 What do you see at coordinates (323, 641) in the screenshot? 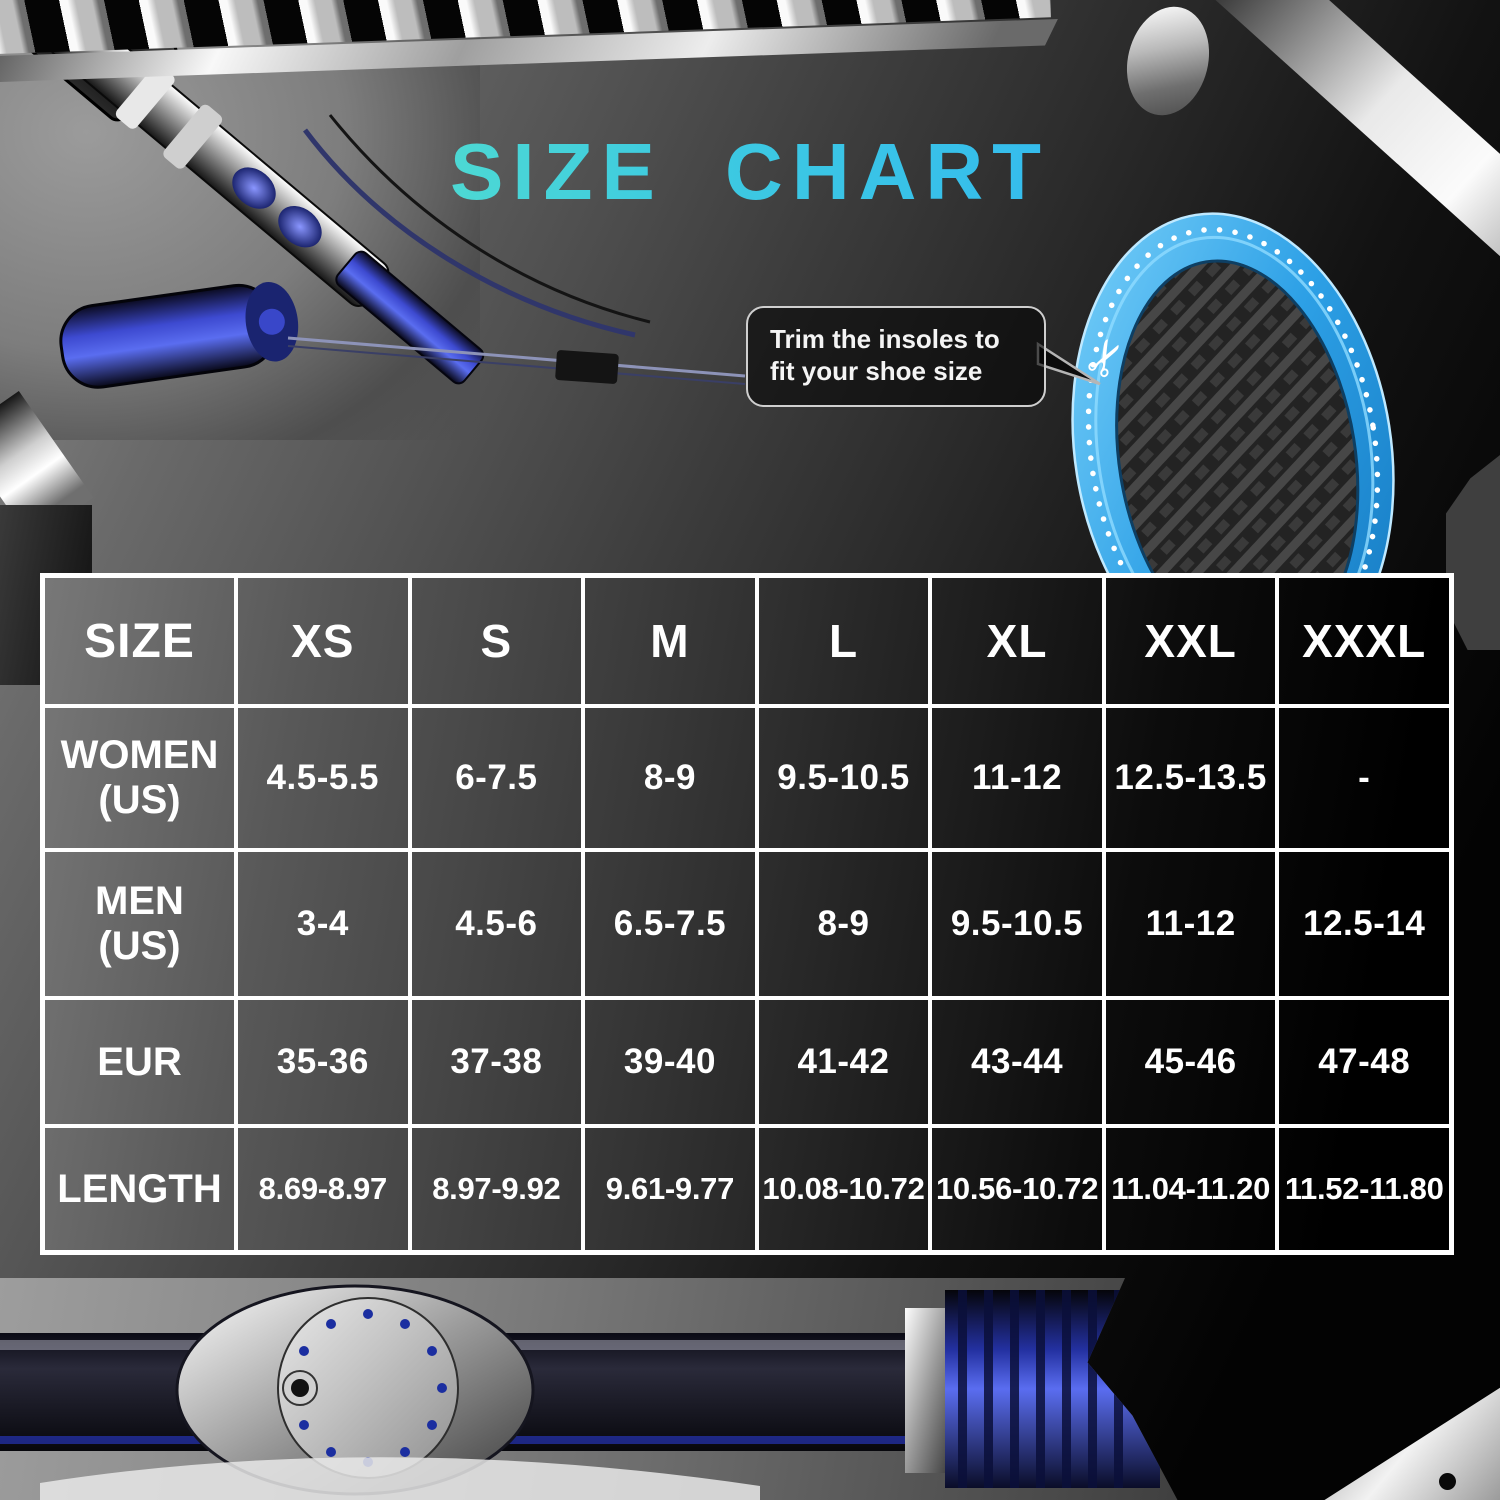
I see `column-header-xs: XS` at bounding box center [323, 641].